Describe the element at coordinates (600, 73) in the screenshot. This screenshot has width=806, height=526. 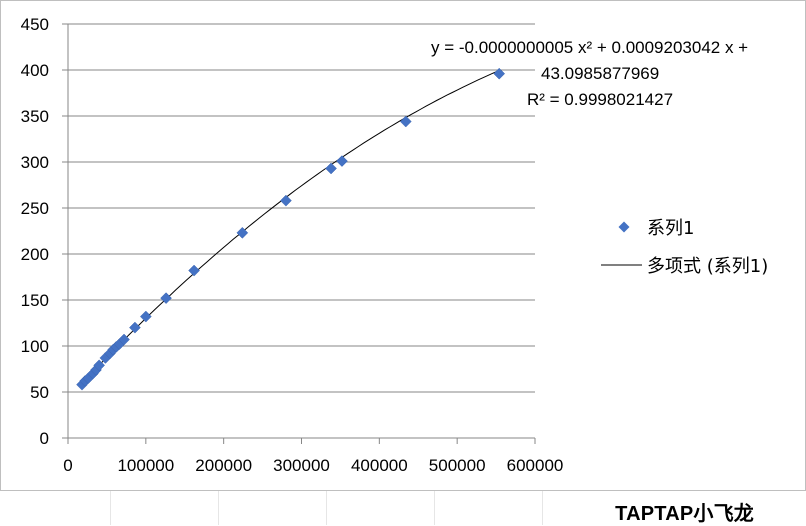
I see `equation-line: 43.0985877969` at that location.